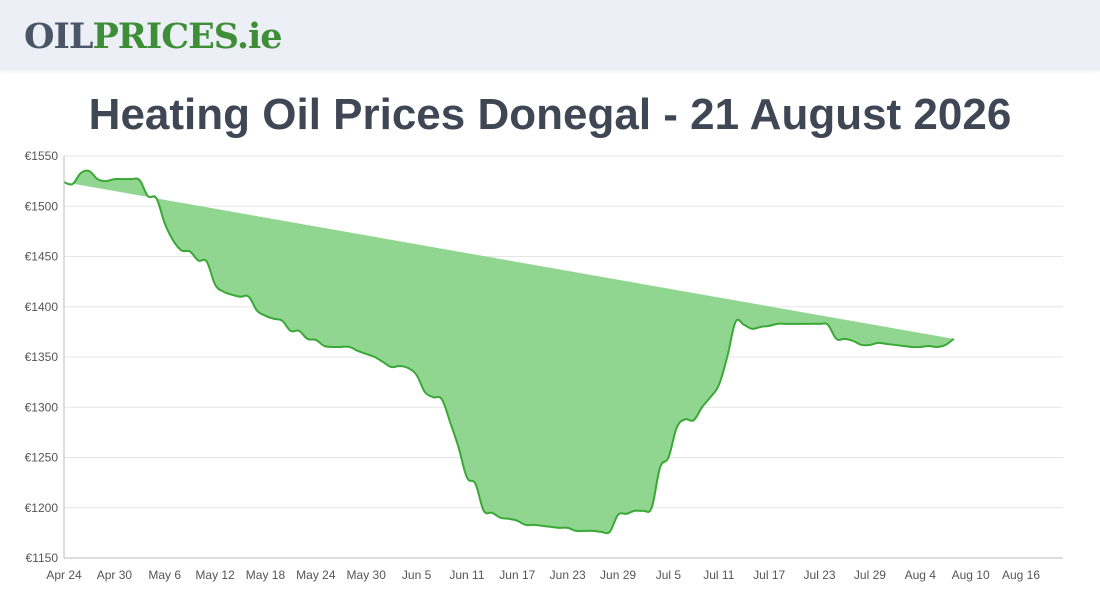  What do you see at coordinates (153, 37) in the screenshot?
I see `site-logo: OILPRICES.ie` at bounding box center [153, 37].